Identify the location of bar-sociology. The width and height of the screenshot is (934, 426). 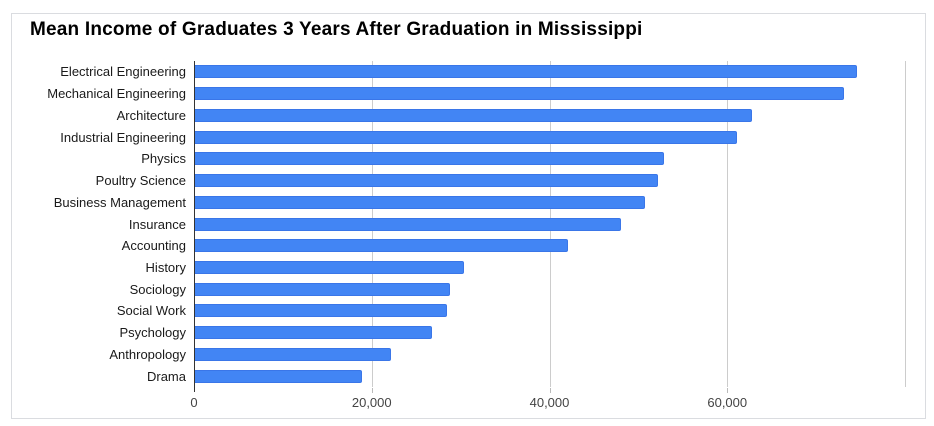
(323, 289).